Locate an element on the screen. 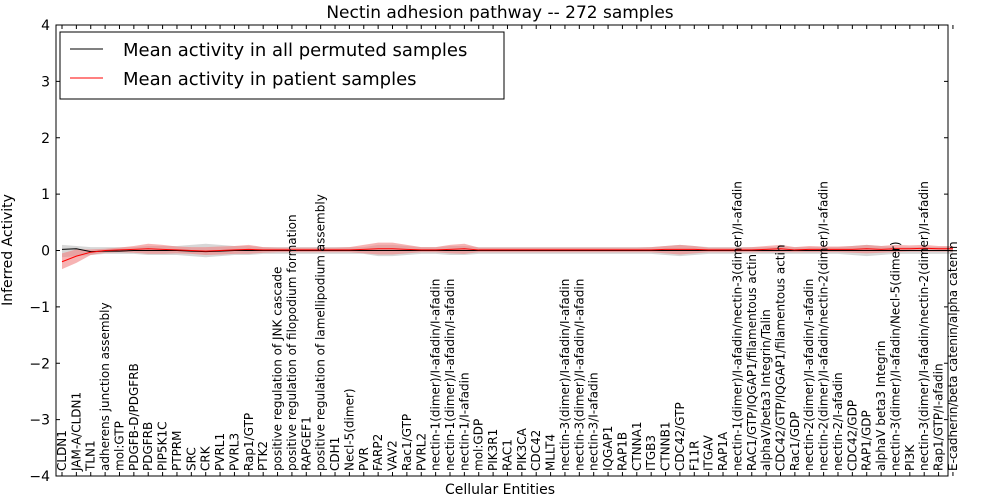 Image resolution: width=1000 pixels, height=500 pixels. x-tick-label: CTNNB1 is located at coordinates (666, 446).